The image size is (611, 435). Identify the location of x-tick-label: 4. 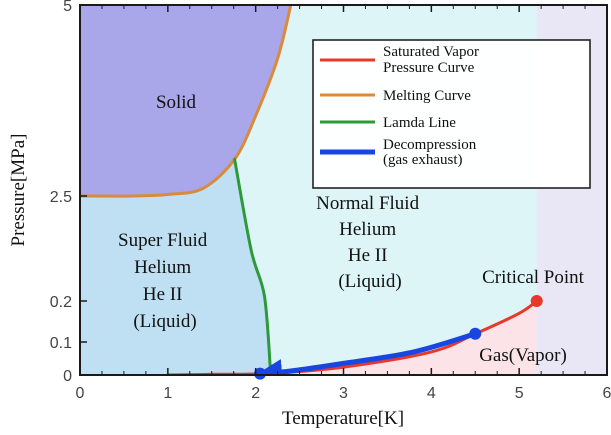
(431, 393).